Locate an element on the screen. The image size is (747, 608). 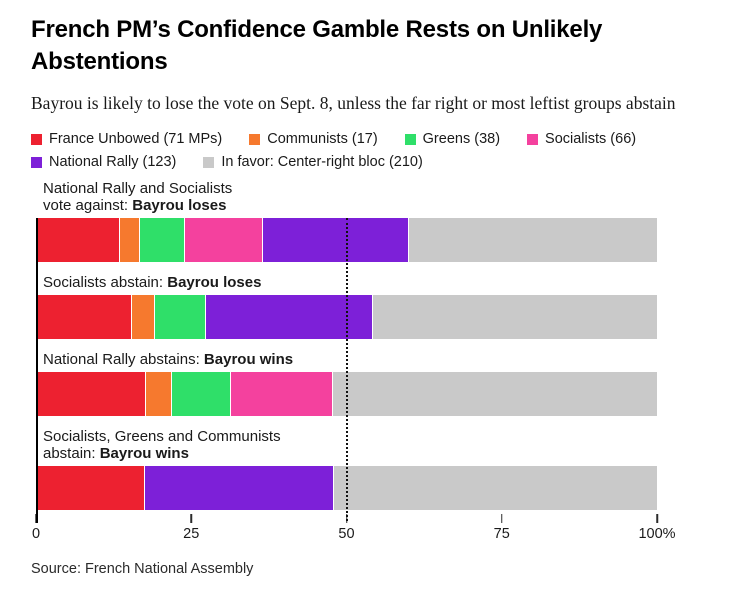
reference-line-50pct is located at coordinates (346, 369).